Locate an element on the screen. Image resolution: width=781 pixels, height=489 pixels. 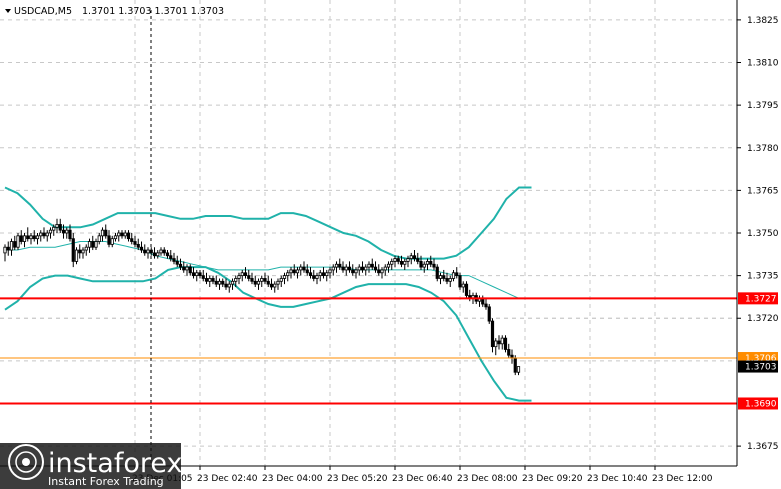
symbol-label: USDCAD,M5 is located at coordinates (43, 11).